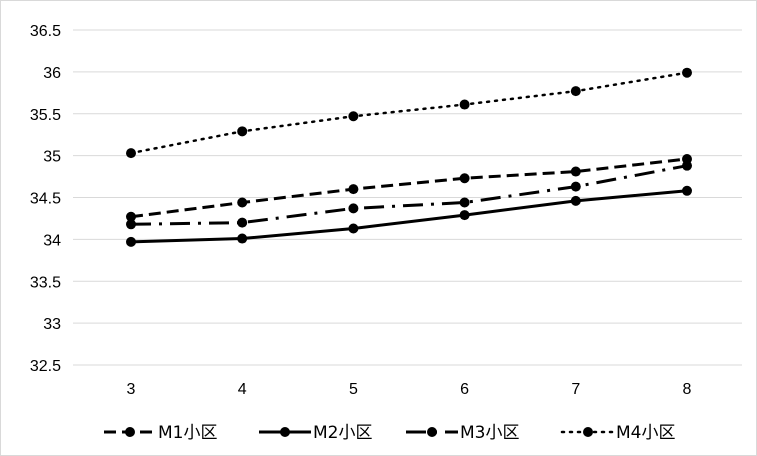 The width and height of the screenshot is (757, 456). Describe the element at coordinates (187, 433) in the screenshot. I see `legend-label: M1小区` at that location.